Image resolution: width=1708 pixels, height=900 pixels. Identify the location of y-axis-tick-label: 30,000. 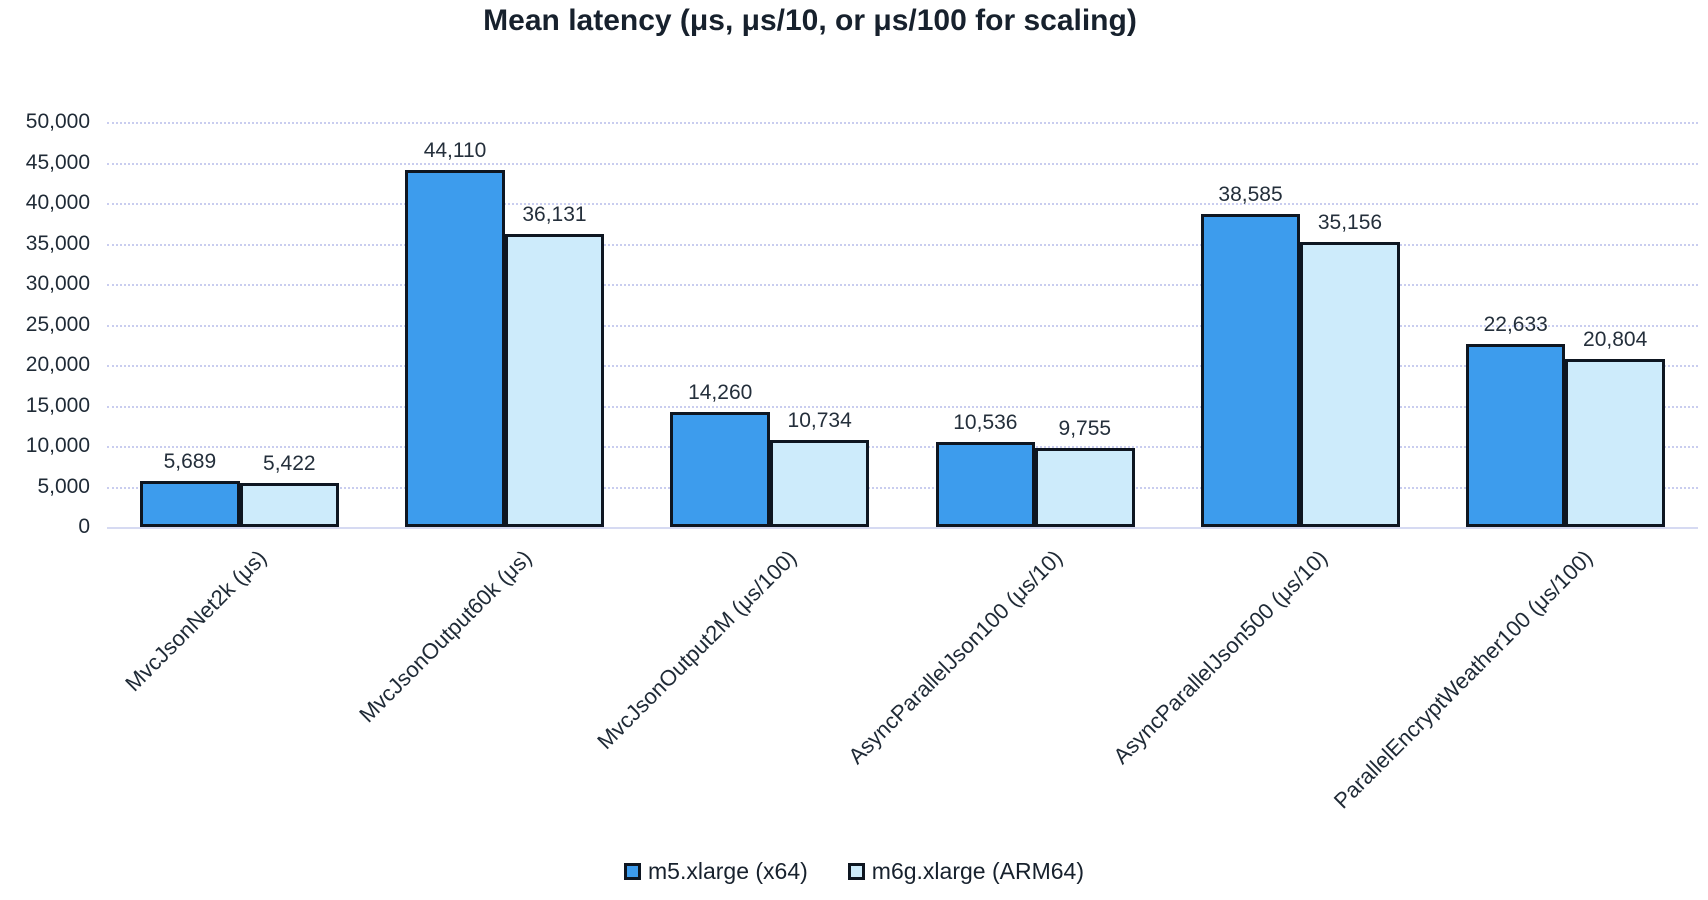
(57, 283).